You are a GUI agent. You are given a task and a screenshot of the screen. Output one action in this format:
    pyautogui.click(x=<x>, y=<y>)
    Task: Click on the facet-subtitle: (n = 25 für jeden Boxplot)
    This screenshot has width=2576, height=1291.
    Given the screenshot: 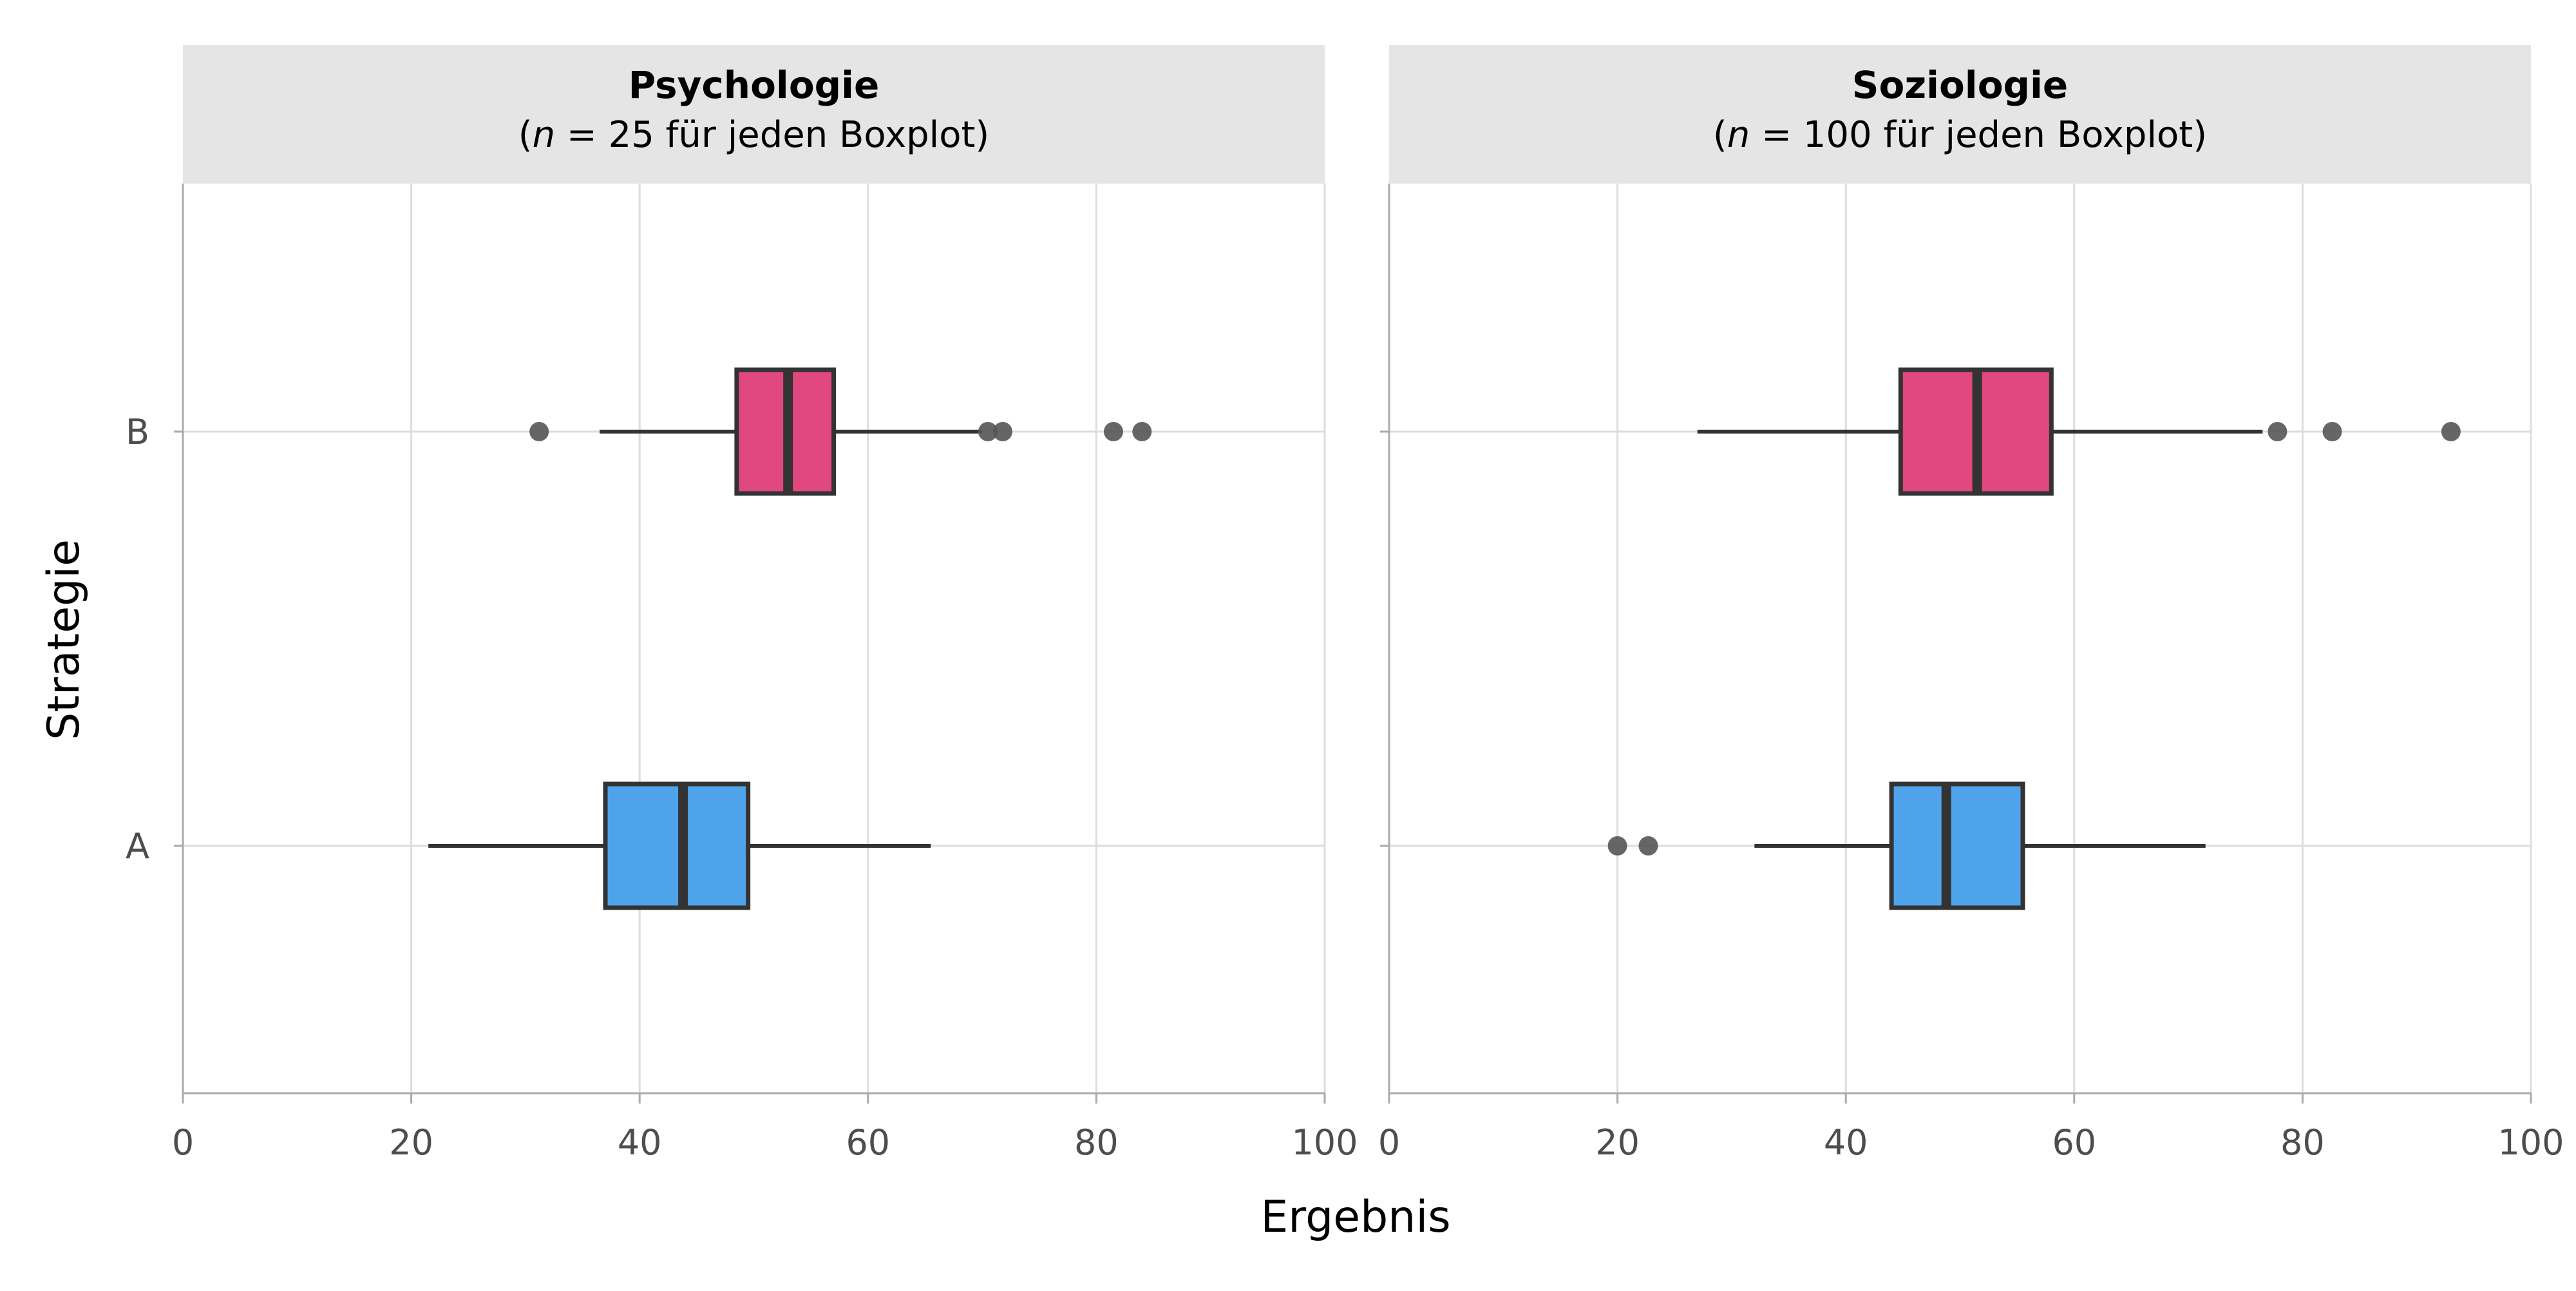 What is the action you would take?
    pyautogui.click(x=754, y=135)
    